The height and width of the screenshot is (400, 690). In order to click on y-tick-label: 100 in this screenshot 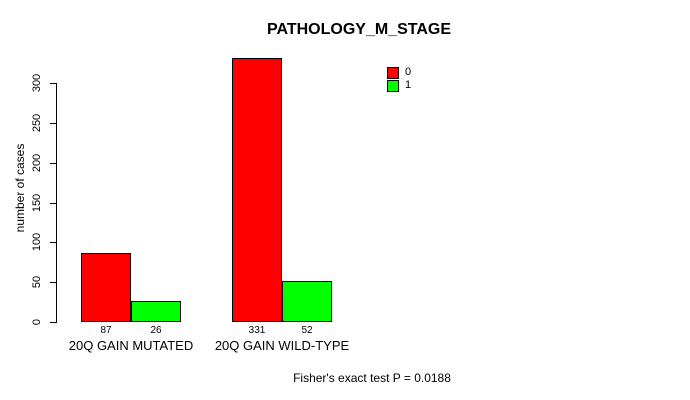, I will do `click(37, 242)`.